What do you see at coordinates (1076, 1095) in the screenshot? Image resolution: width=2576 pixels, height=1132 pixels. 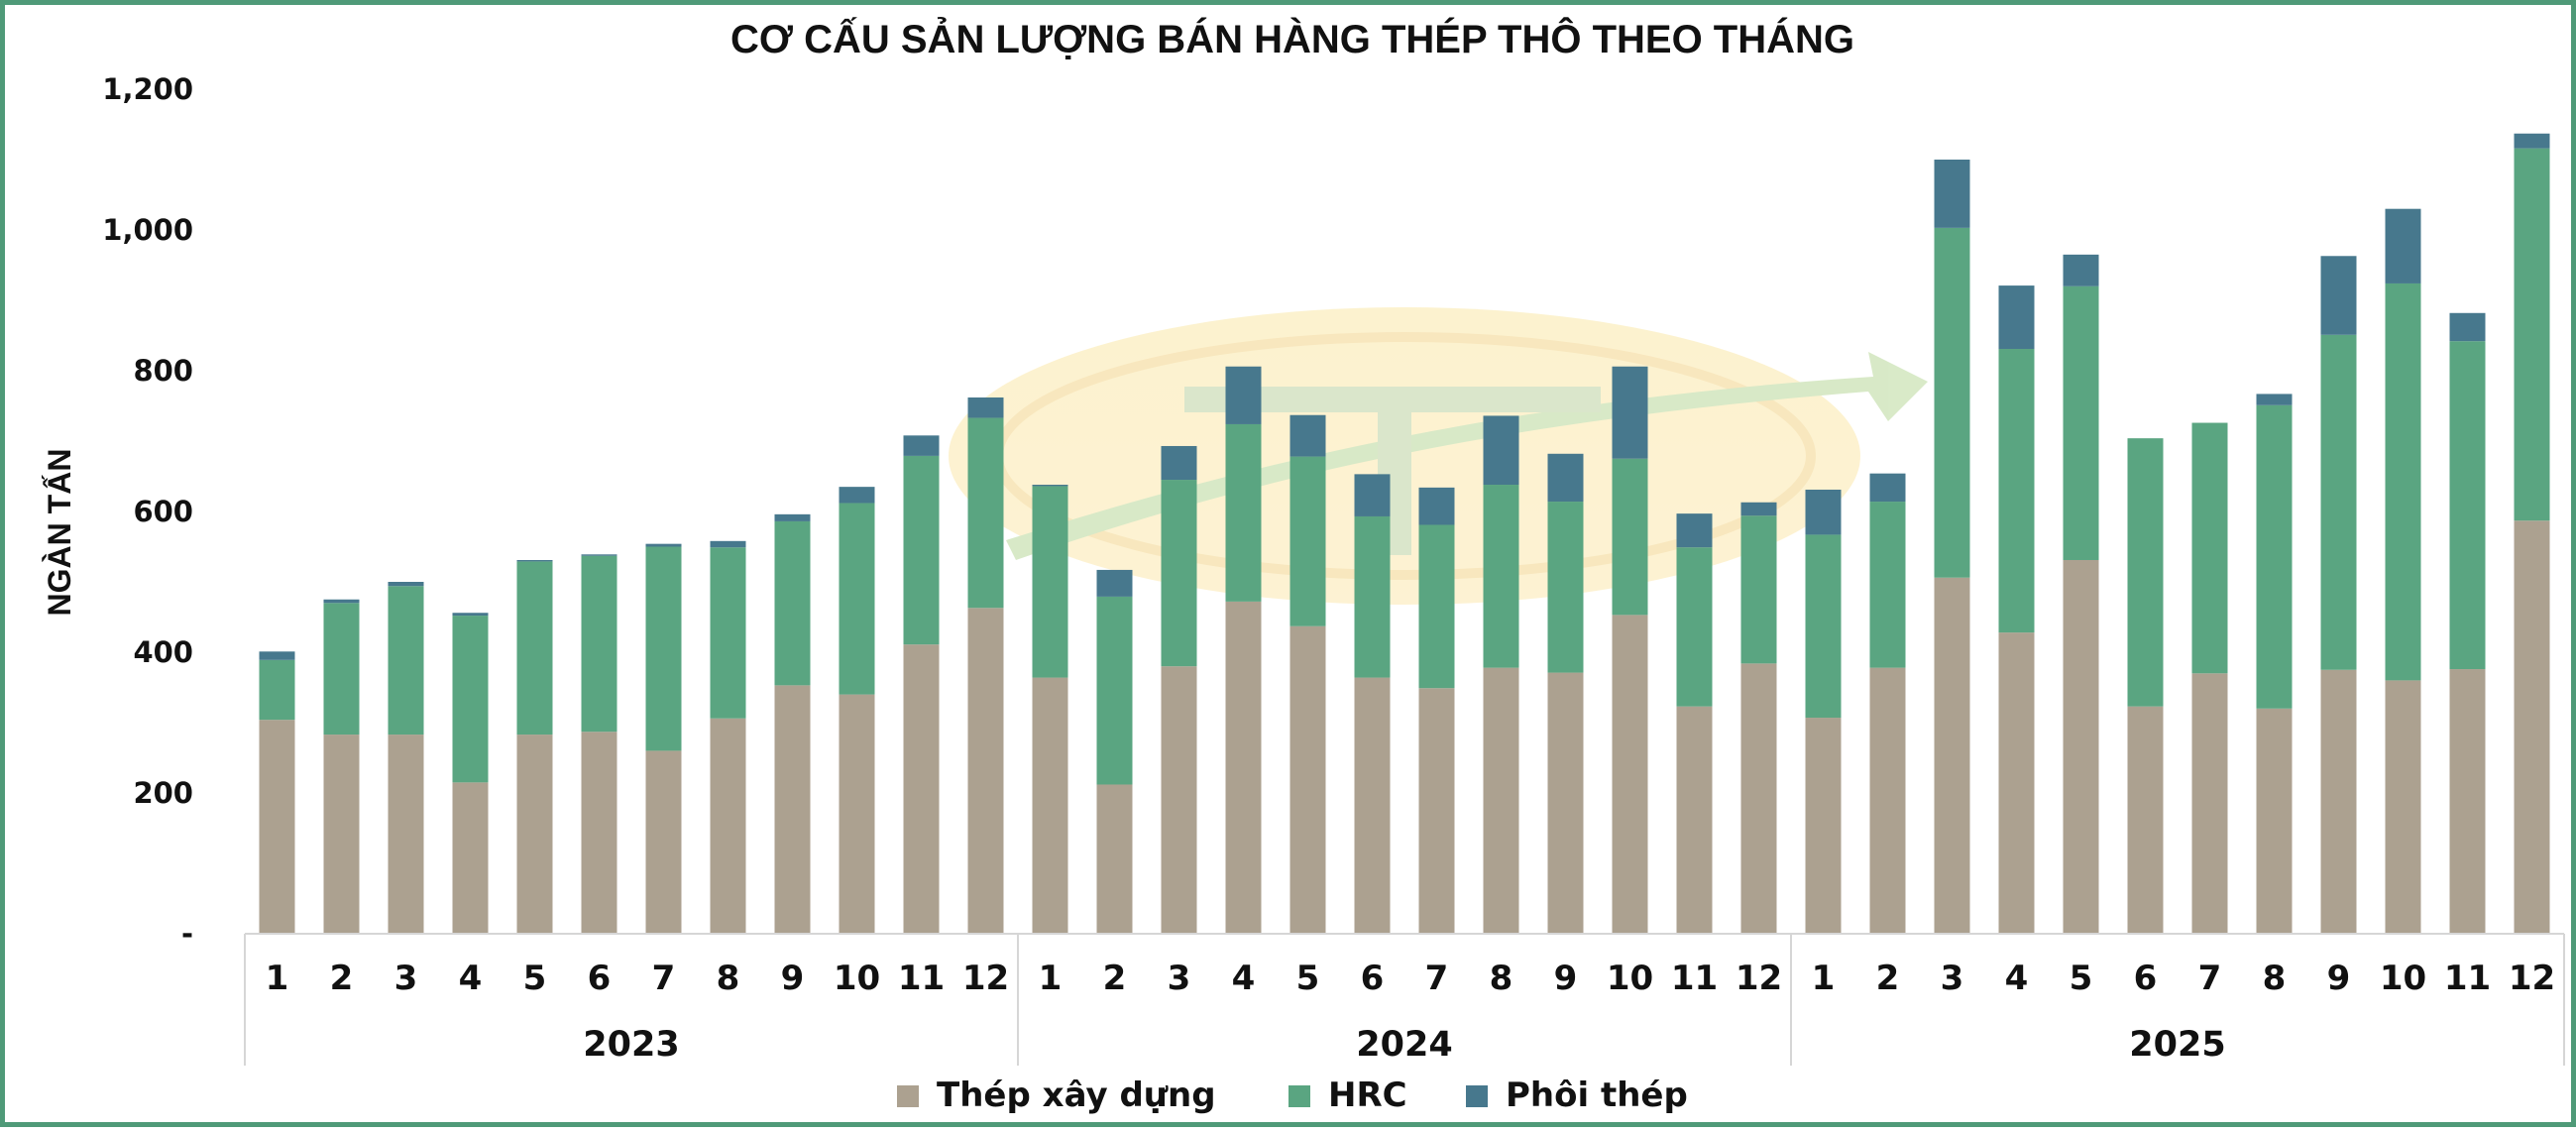 I see `legend-label: Thép xây dựng` at bounding box center [1076, 1095].